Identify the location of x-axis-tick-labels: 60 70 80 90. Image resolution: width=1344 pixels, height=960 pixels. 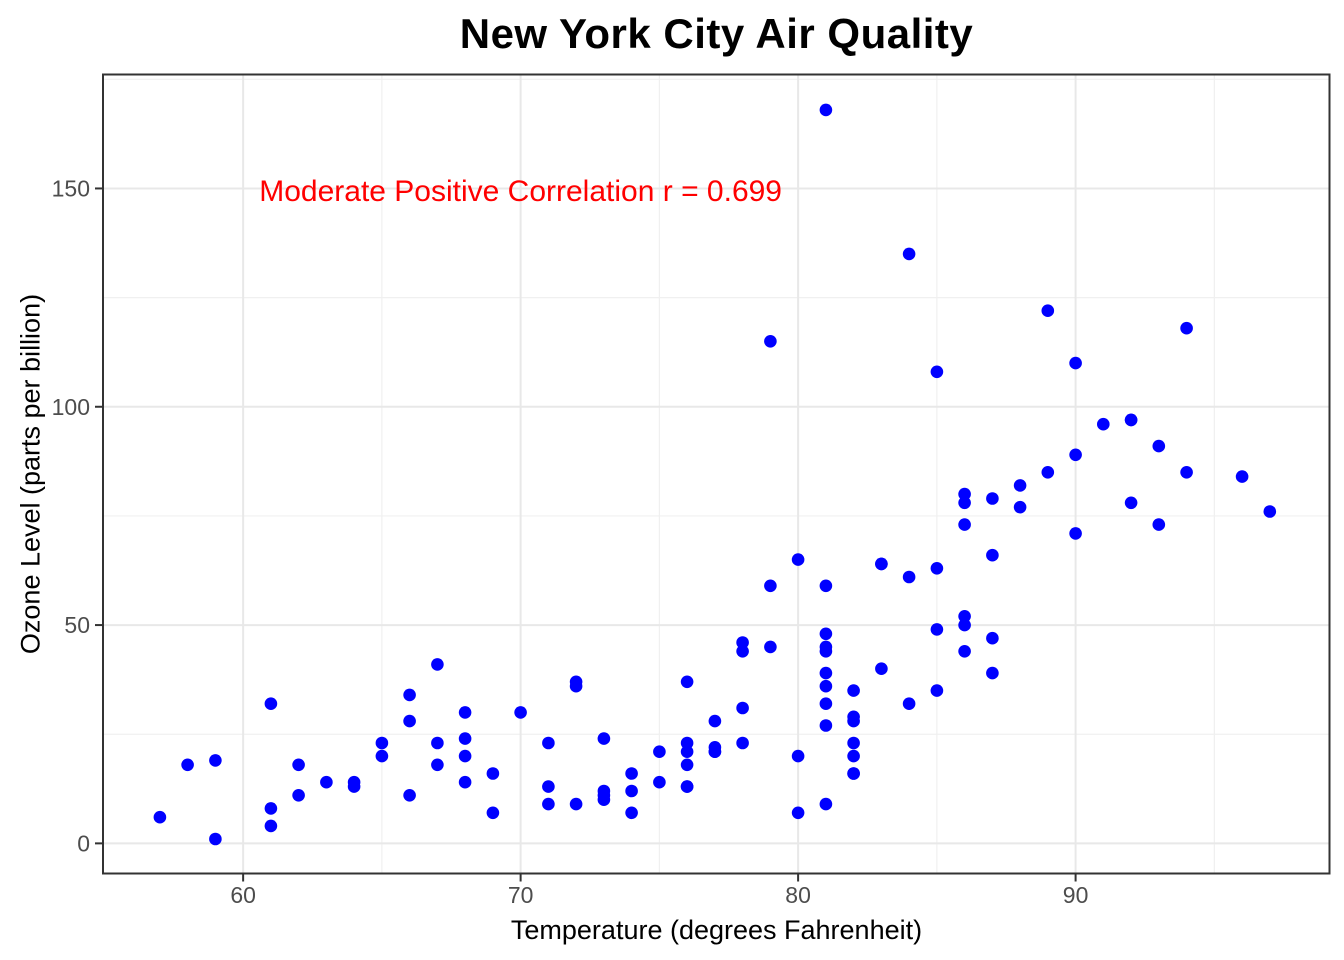
(659, 895).